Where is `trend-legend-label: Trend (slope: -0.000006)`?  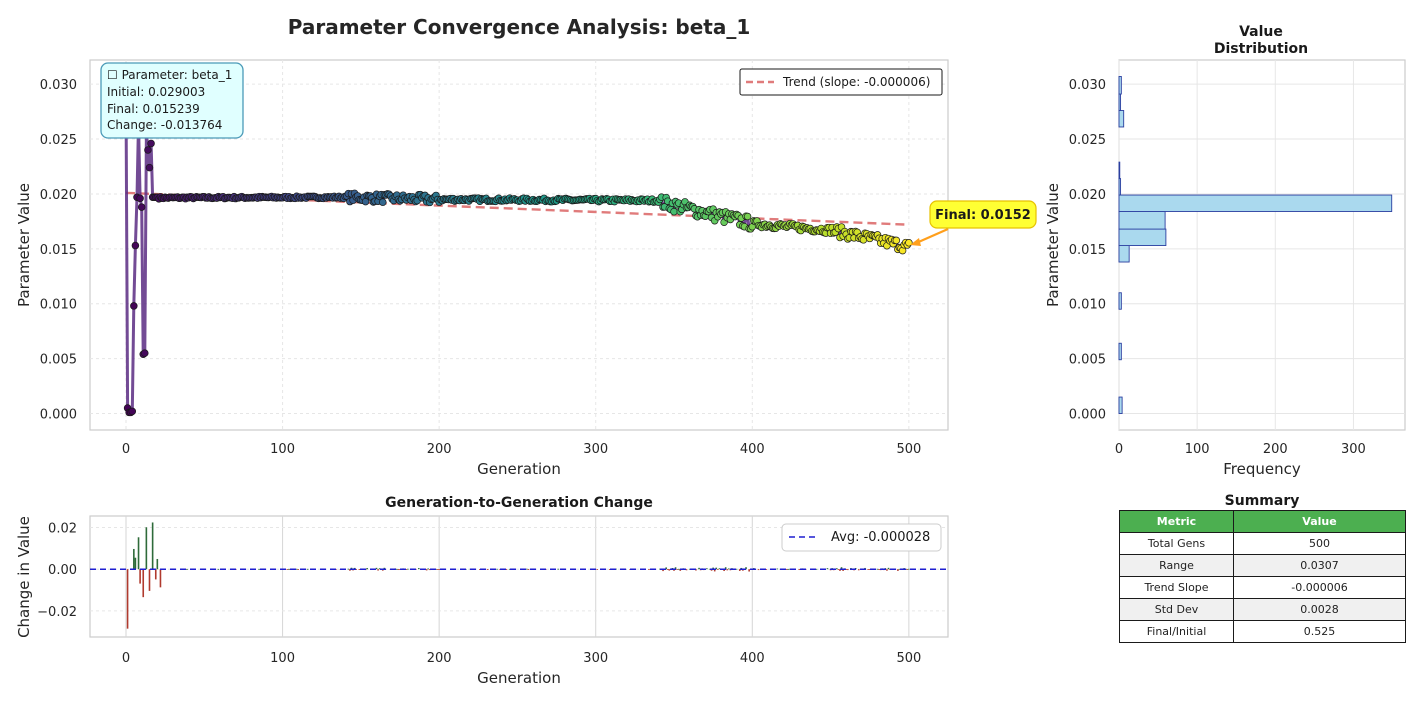
trend-legend-label: Trend (slope: -0.000006) is located at coordinates (856, 82).